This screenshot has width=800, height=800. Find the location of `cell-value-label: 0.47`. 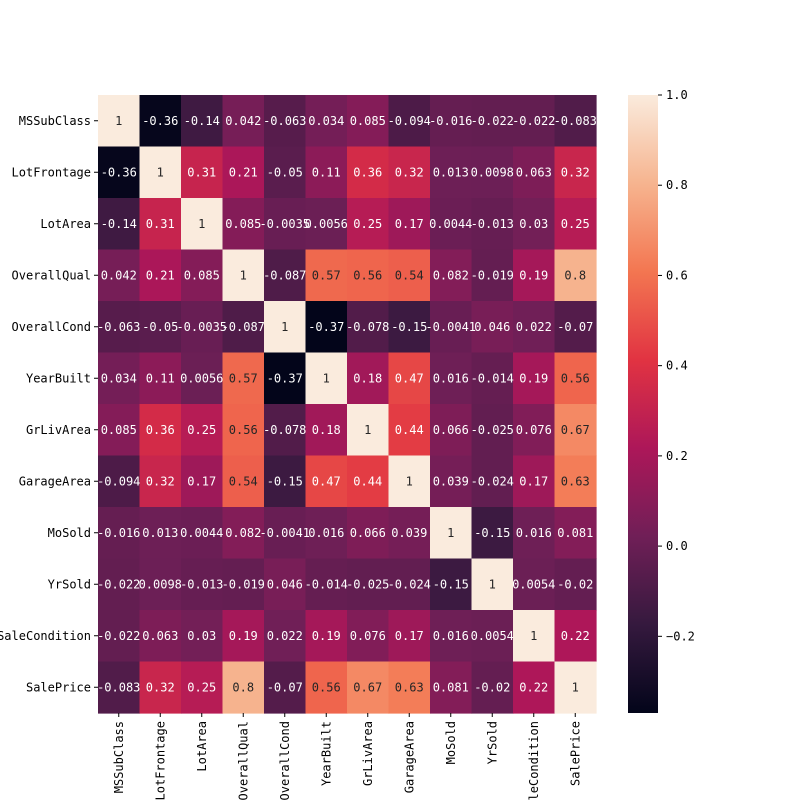

cell-value-label: 0.47 is located at coordinates (326, 481).